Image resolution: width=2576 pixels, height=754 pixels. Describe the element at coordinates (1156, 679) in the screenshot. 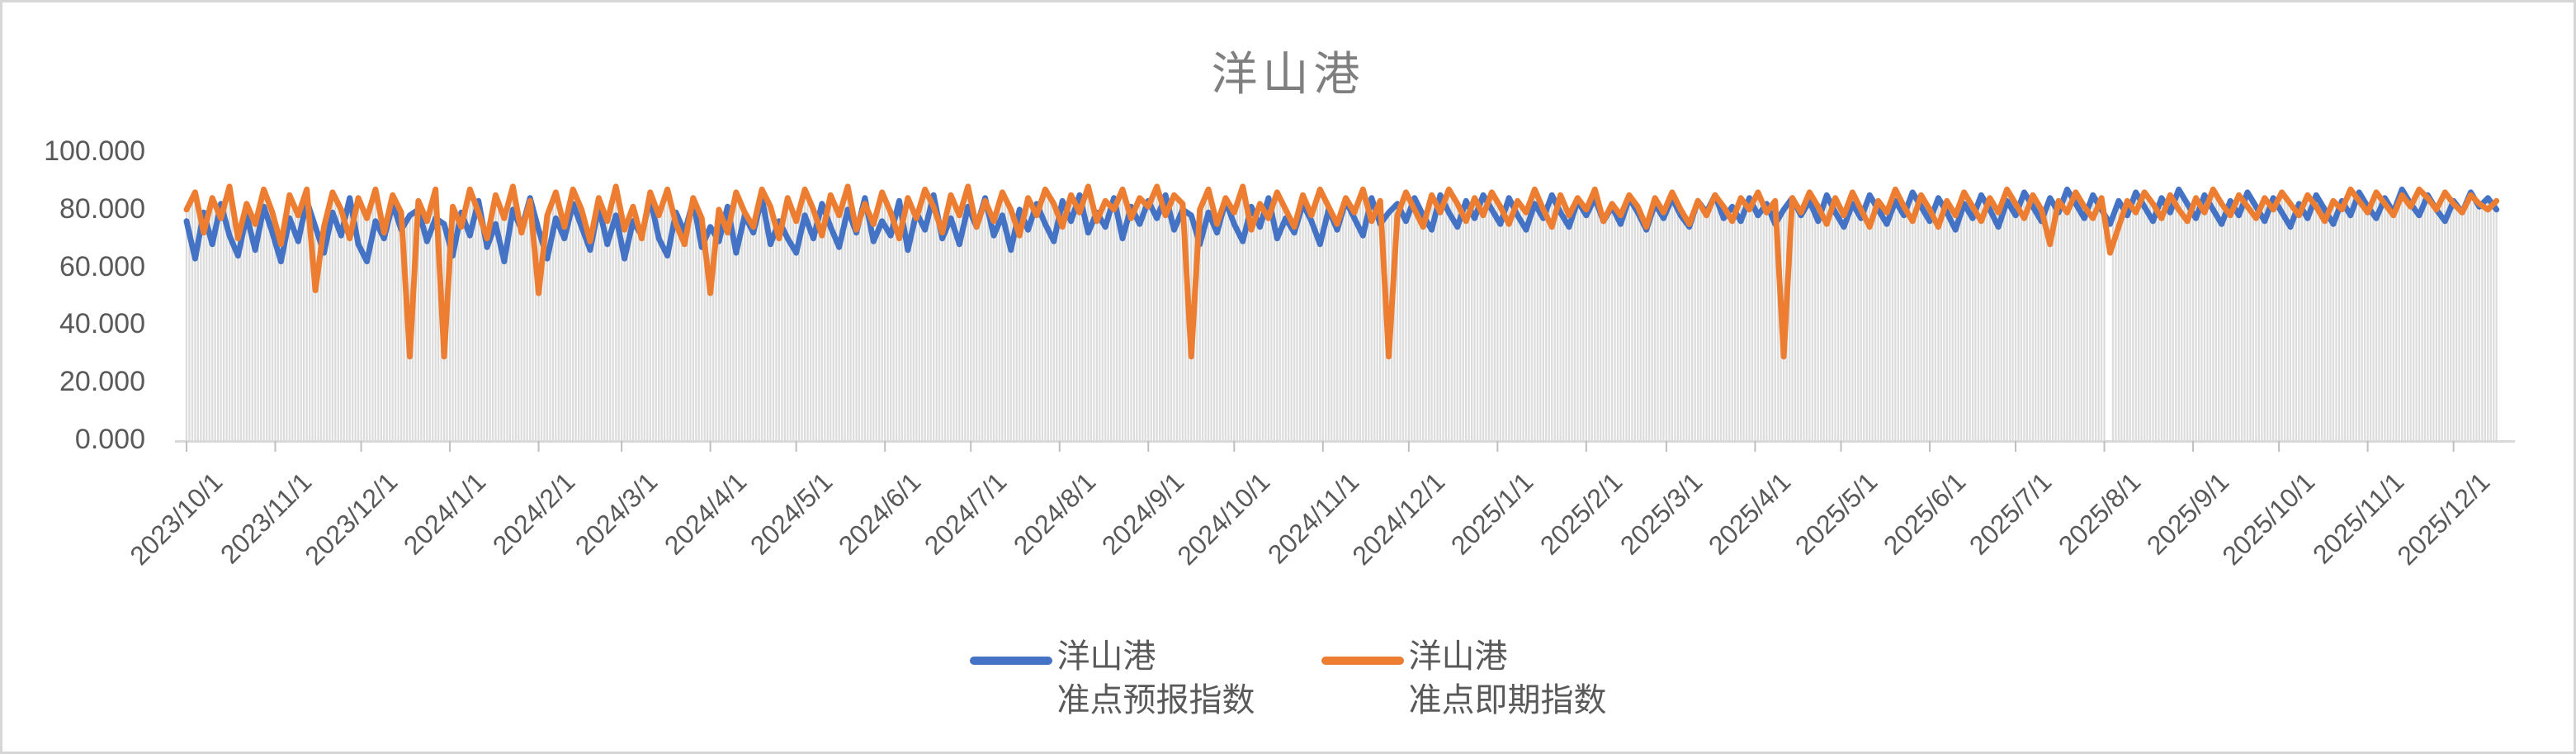

I see `legend-label-forecast: 洋山港 准点预报指数` at that location.